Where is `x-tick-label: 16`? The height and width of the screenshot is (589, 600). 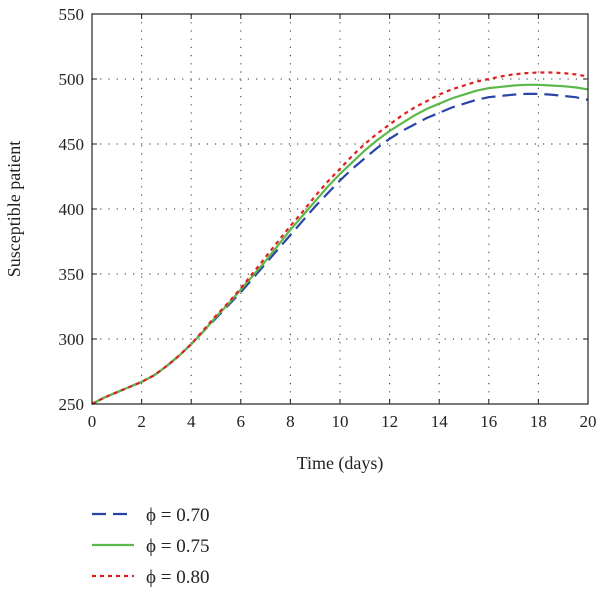 x-tick-label: 16 is located at coordinates (488, 421).